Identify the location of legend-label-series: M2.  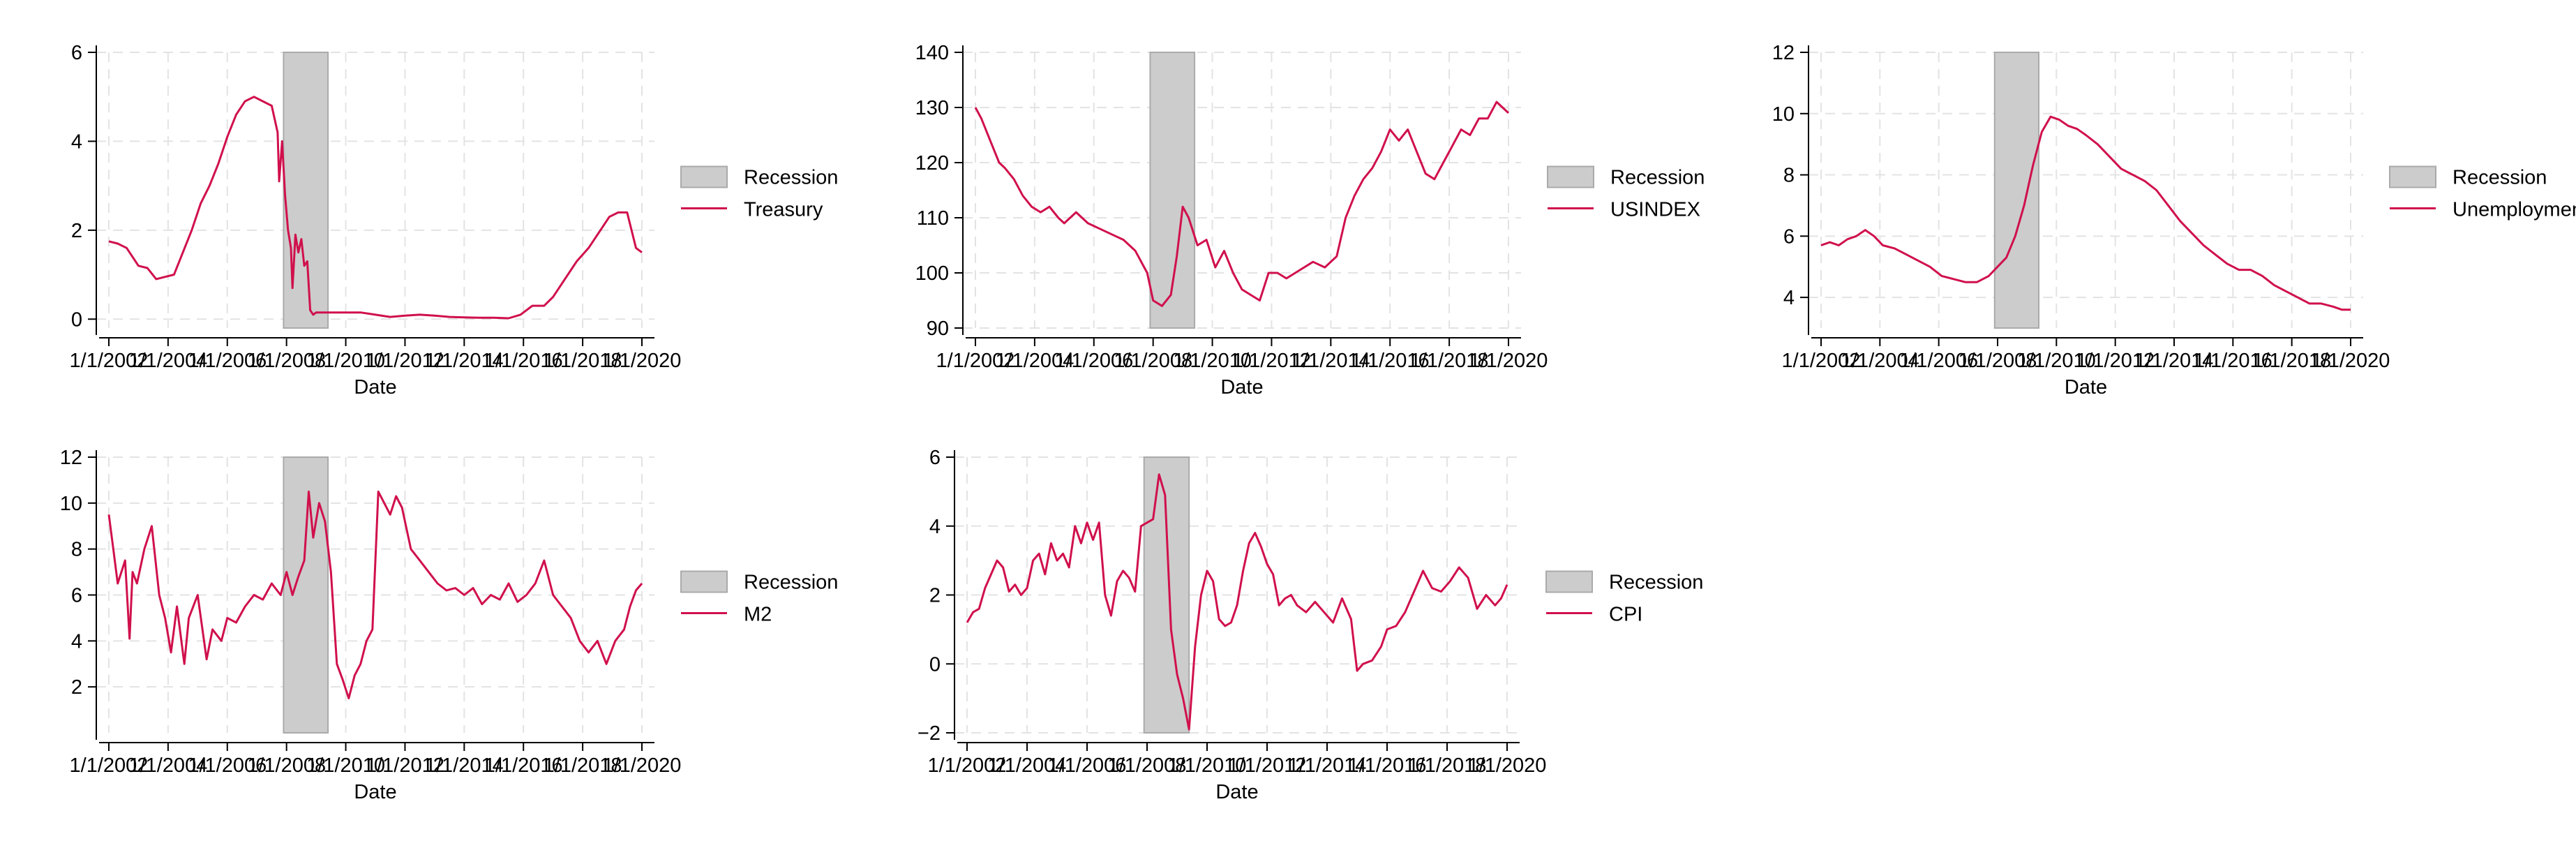
(758, 615).